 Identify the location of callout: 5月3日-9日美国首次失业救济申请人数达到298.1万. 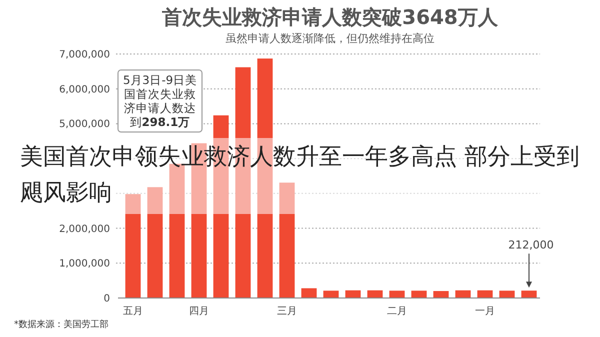
(160, 101).